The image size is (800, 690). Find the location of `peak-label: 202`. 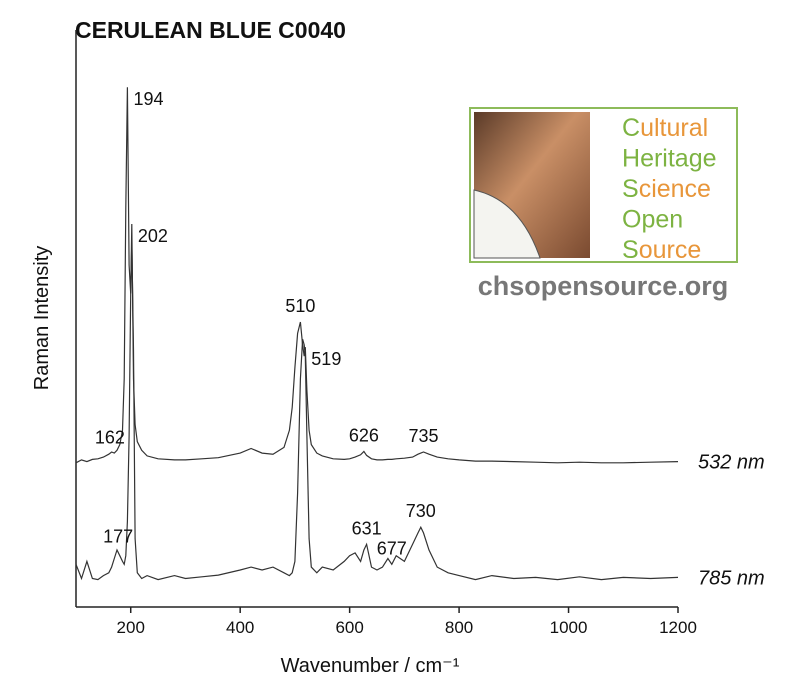

peak-label: 202 is located at coordinates (153, 236).